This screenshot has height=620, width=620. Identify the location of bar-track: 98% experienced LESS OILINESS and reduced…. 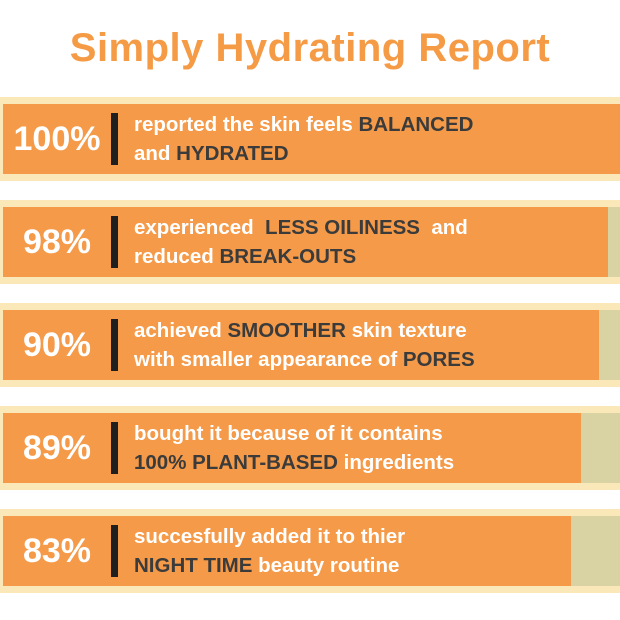
(311, 242).